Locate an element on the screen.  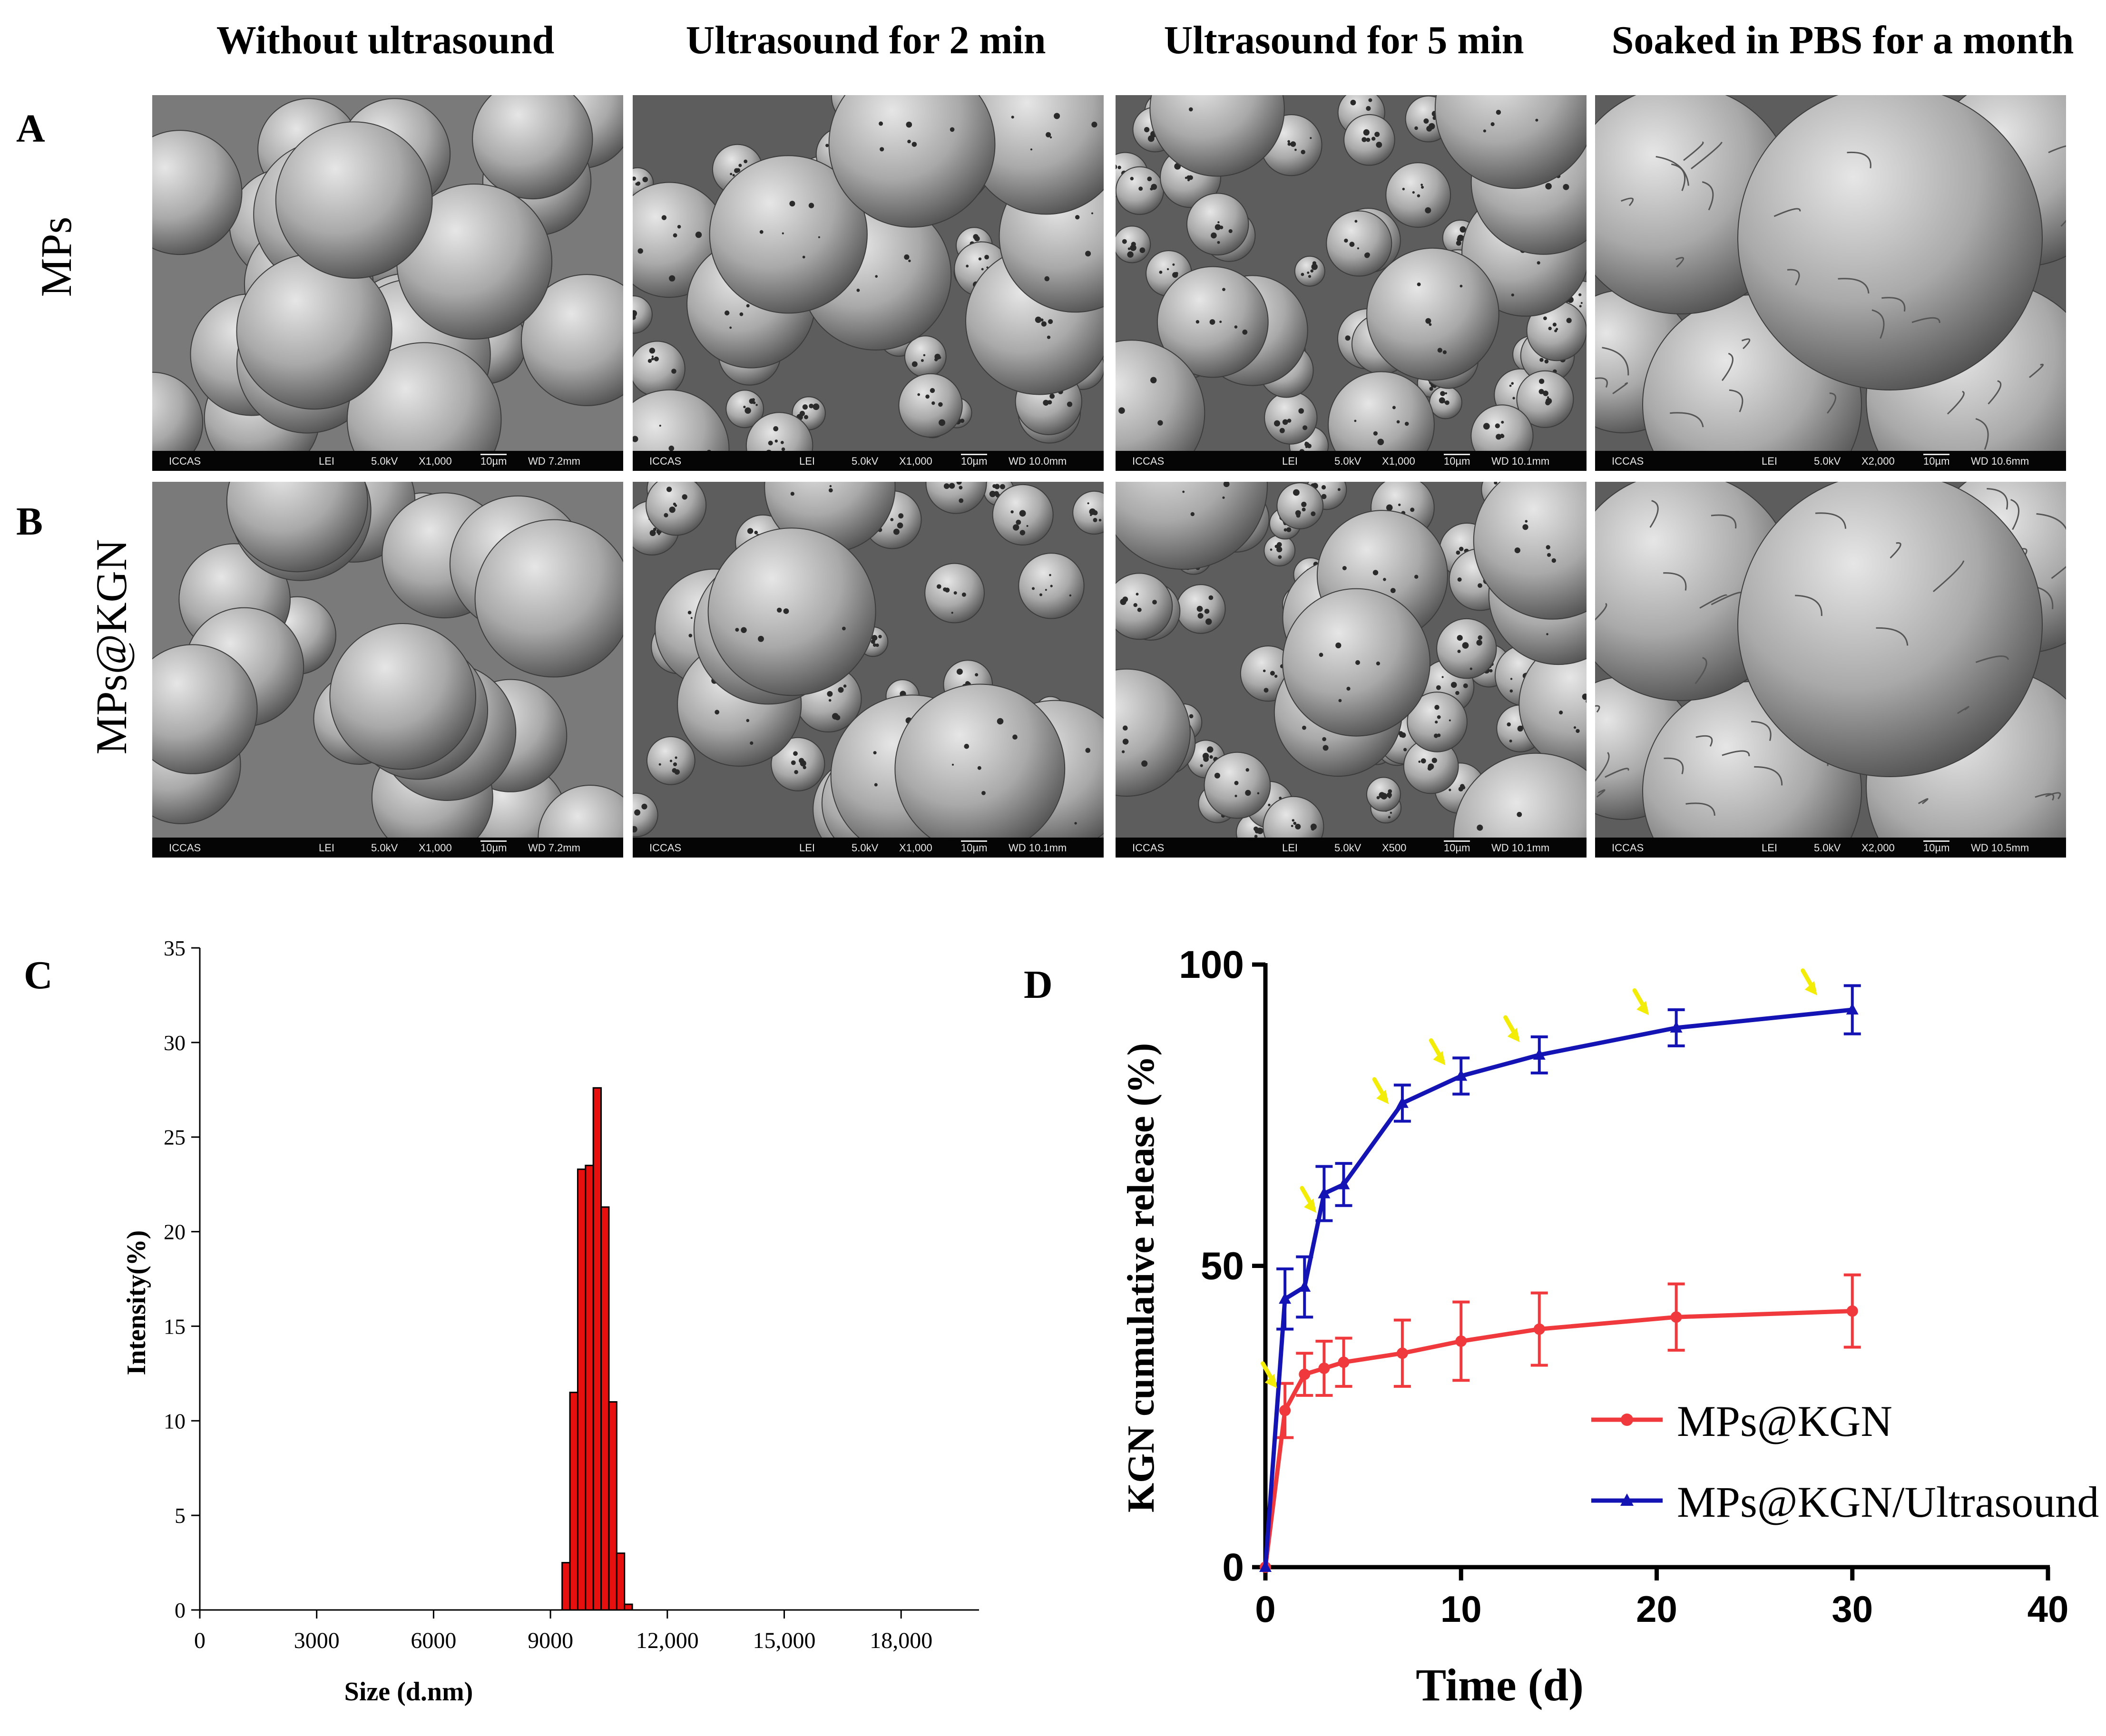
sem-image-b4: ICCAS LEI 5.0kV X2,000 10µm WD 10.5mm is located at coordinates (1830, 670).